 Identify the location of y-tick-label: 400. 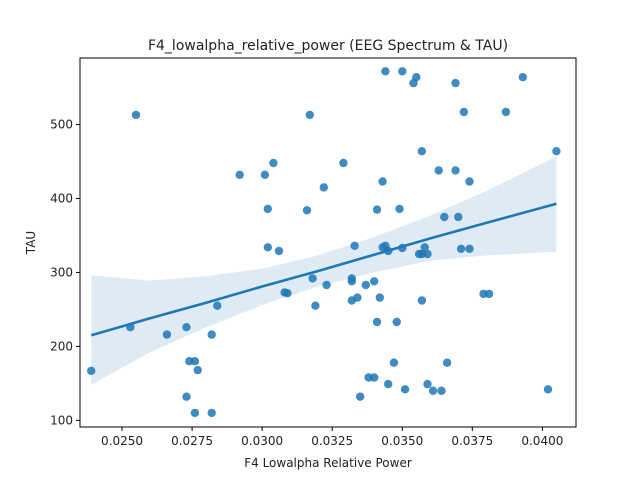
(61, 199).